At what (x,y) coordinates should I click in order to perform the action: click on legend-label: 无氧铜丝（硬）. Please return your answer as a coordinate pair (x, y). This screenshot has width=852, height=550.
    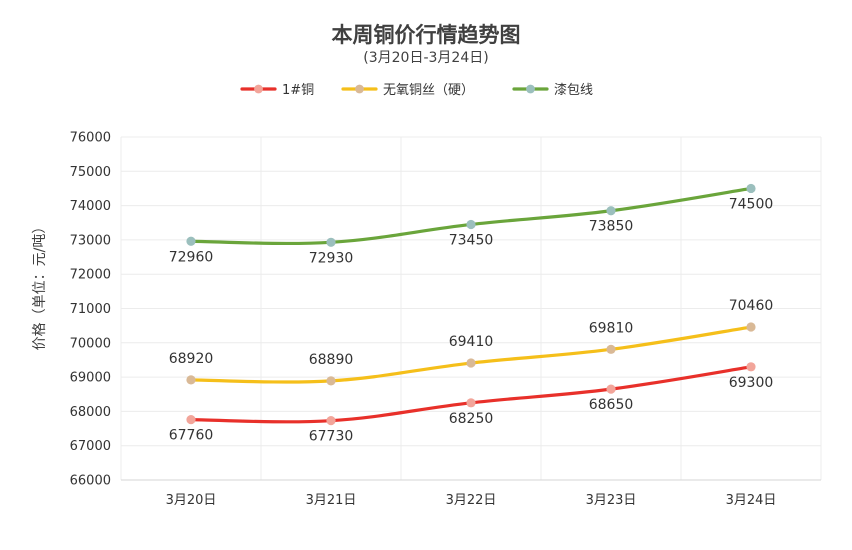
    Looking at the image, I should click on (428, 90).